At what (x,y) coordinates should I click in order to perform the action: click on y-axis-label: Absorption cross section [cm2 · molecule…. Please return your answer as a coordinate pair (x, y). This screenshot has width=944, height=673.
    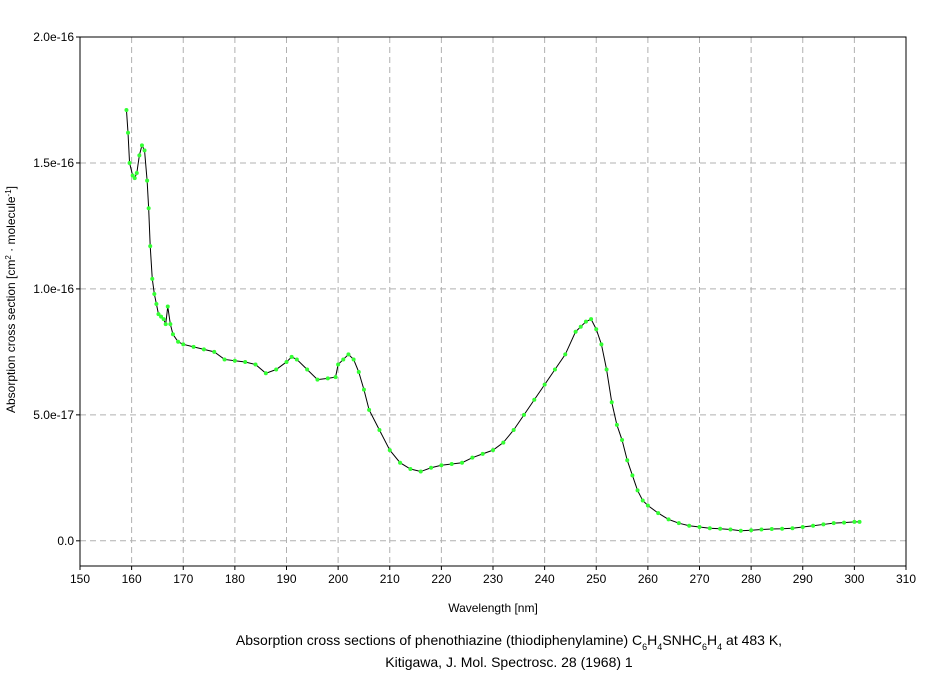
    Looking at the image, I should click on (11, 299).